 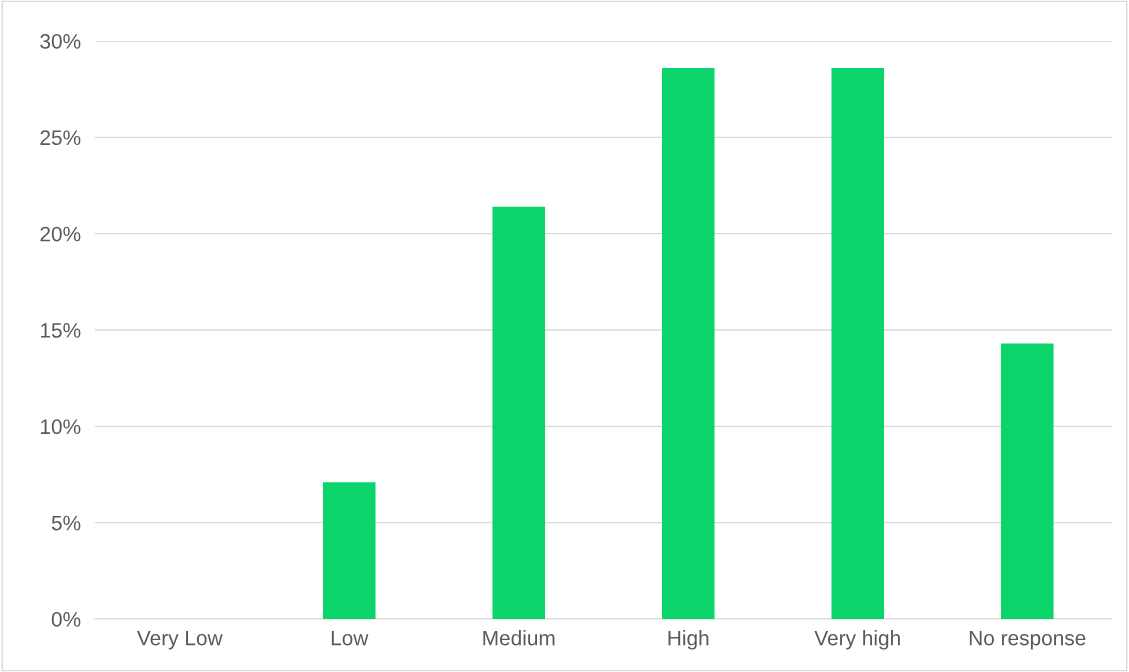 I want to click on x-tick-label: No response, so click(x=1027, y=640).